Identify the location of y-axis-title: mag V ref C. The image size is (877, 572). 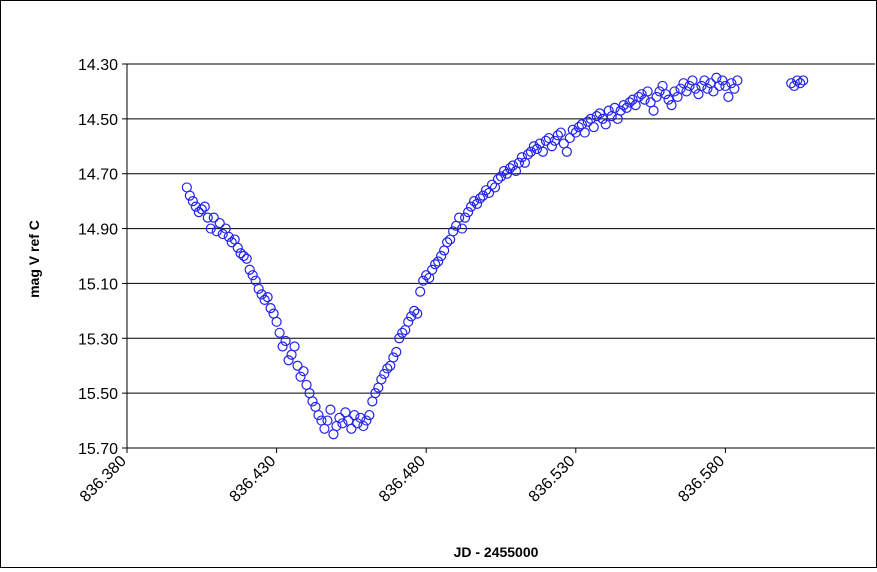
(34, 259).